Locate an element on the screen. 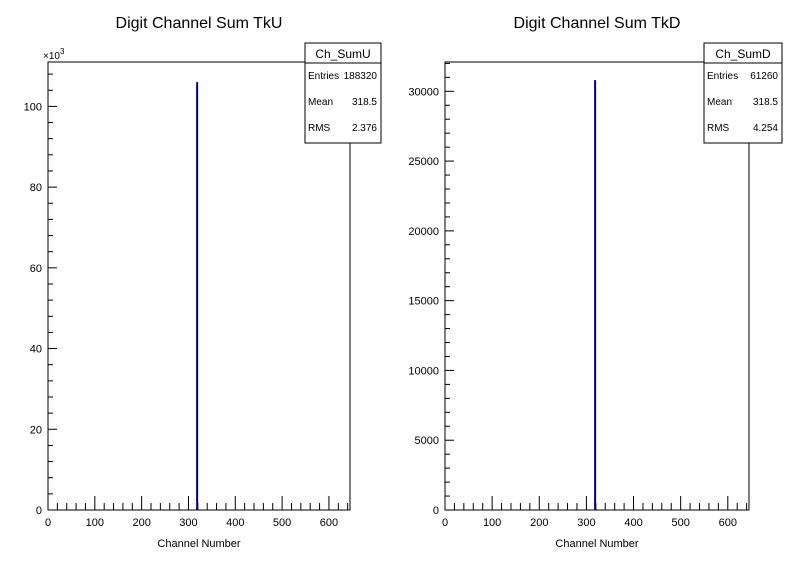  y-tick-label: 80 is located at coordinates (36, 188).